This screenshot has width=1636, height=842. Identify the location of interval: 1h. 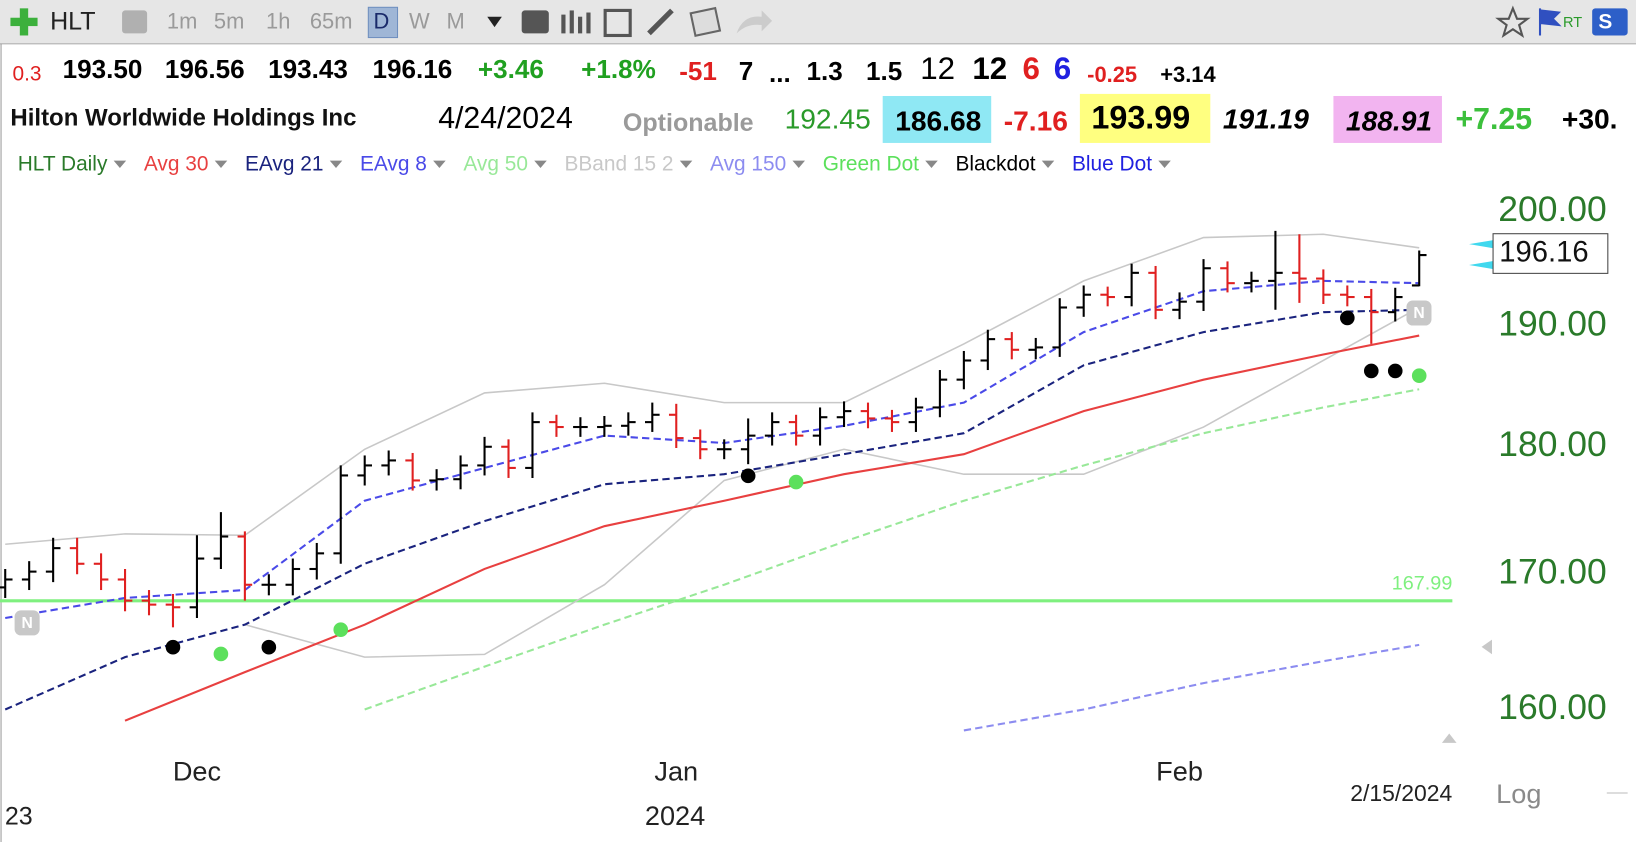
(278, 21).